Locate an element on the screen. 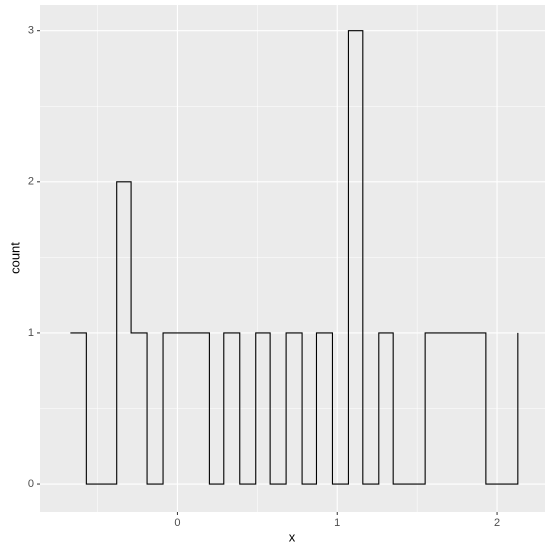  y-tick-label: 3 is located at coordinates (31, 31).